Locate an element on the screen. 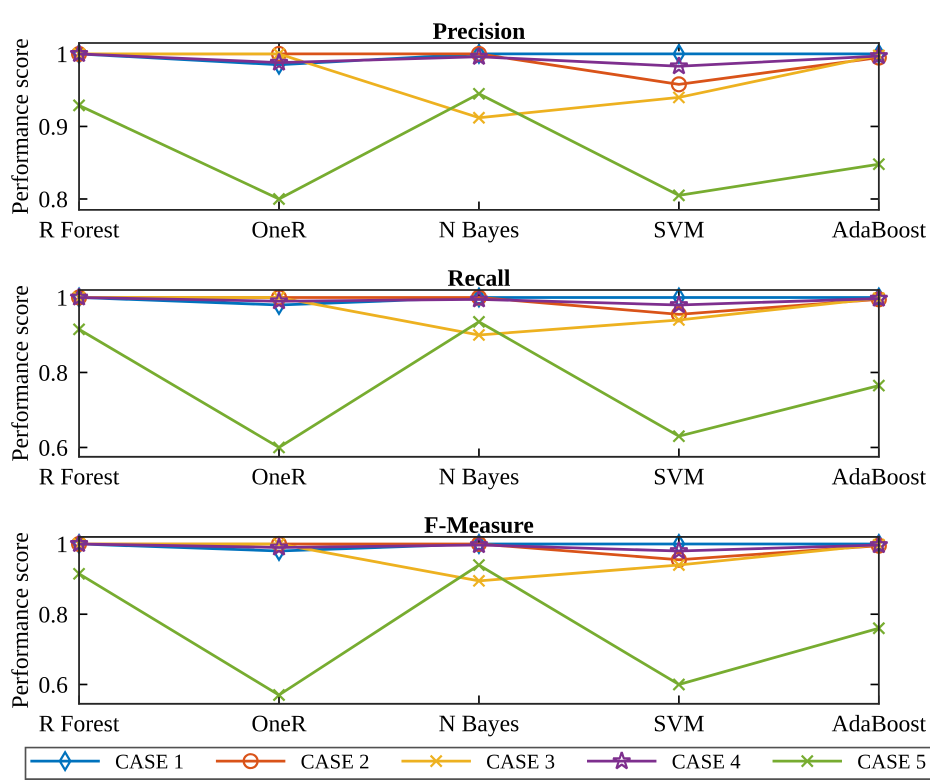 The image size is (930, 782). chart-title: F-Measure is located at coordinates (479, 525).